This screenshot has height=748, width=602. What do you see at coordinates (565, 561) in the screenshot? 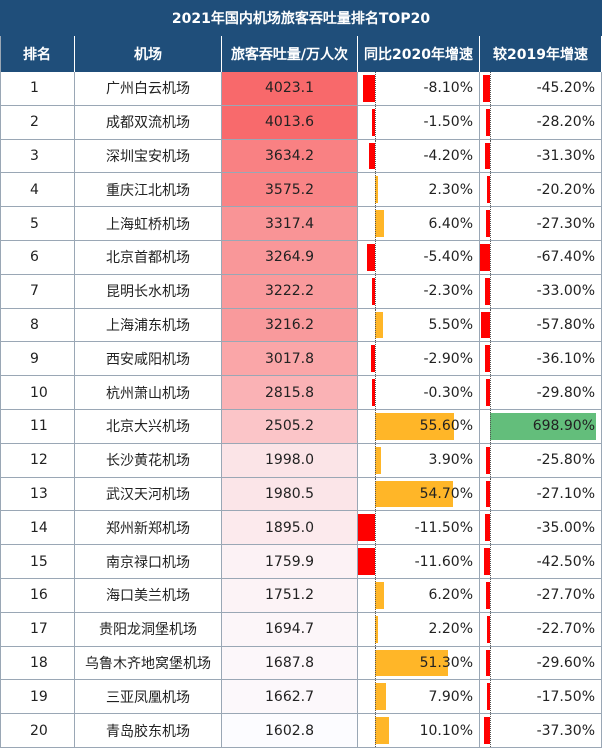
I see `growth-2019-label: -42.50%` at bounding box center [565, 561].